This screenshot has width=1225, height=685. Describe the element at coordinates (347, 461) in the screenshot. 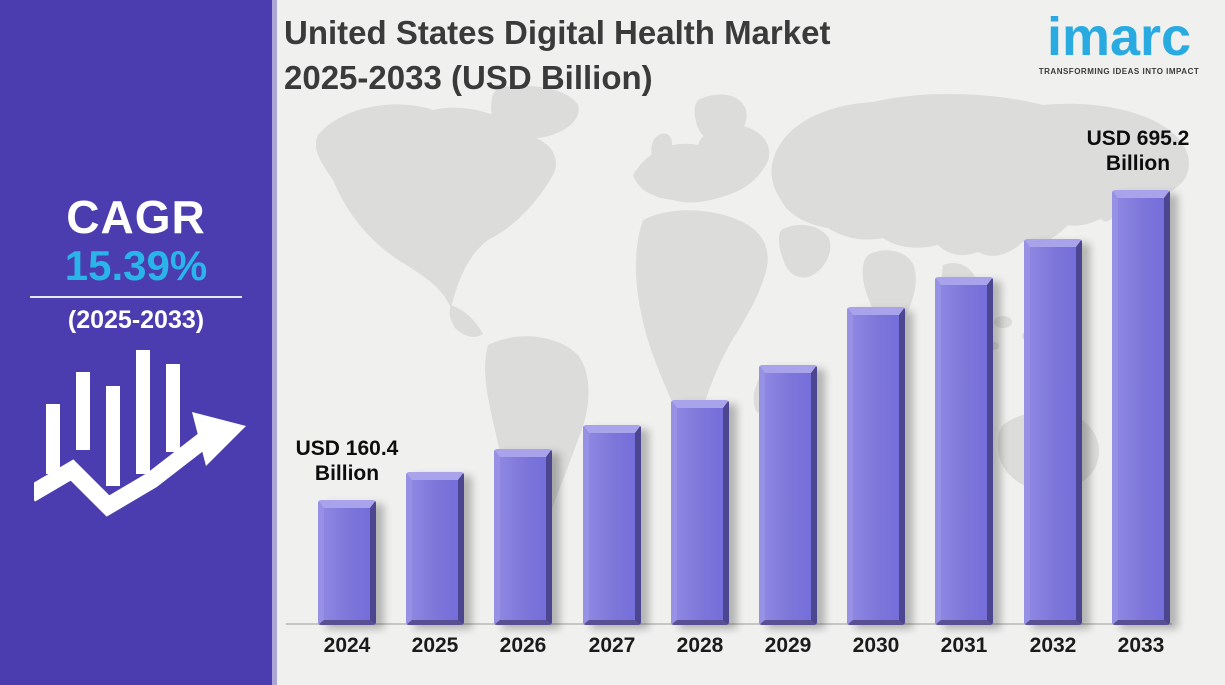

I see `value-annotation-2024: USD 160.4 Billion` at that location.